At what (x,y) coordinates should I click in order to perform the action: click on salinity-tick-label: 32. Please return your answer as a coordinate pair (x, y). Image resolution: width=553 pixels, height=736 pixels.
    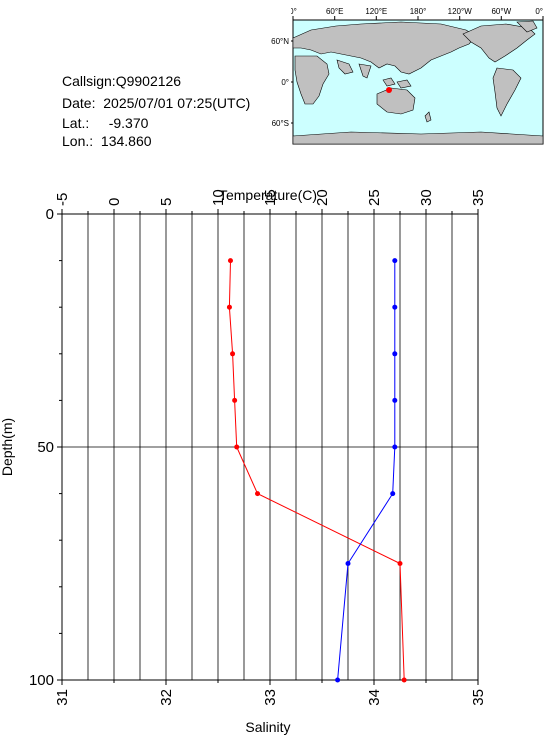
    Looking at the image, I should click on (166, 697).